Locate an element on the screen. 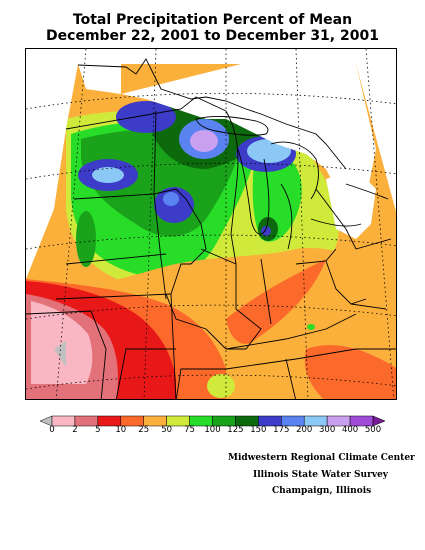 The height and width of the screenshot is (550, 425). credit-location: Champaign, Illinois is located at coordinates (322, 491).